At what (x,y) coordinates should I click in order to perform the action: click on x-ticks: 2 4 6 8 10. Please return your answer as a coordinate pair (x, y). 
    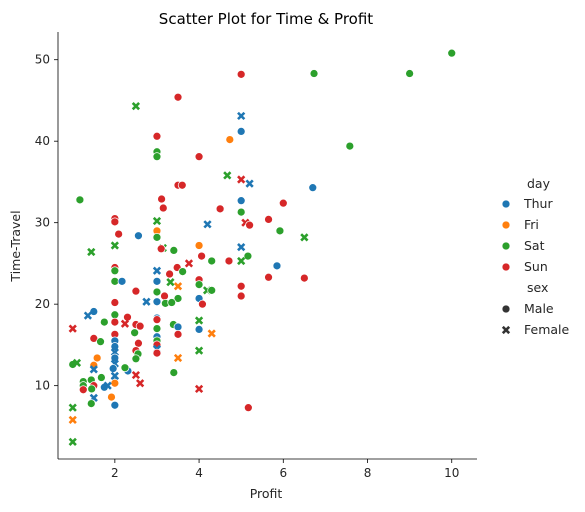
    Looking at the image, I should click on (285, 469).